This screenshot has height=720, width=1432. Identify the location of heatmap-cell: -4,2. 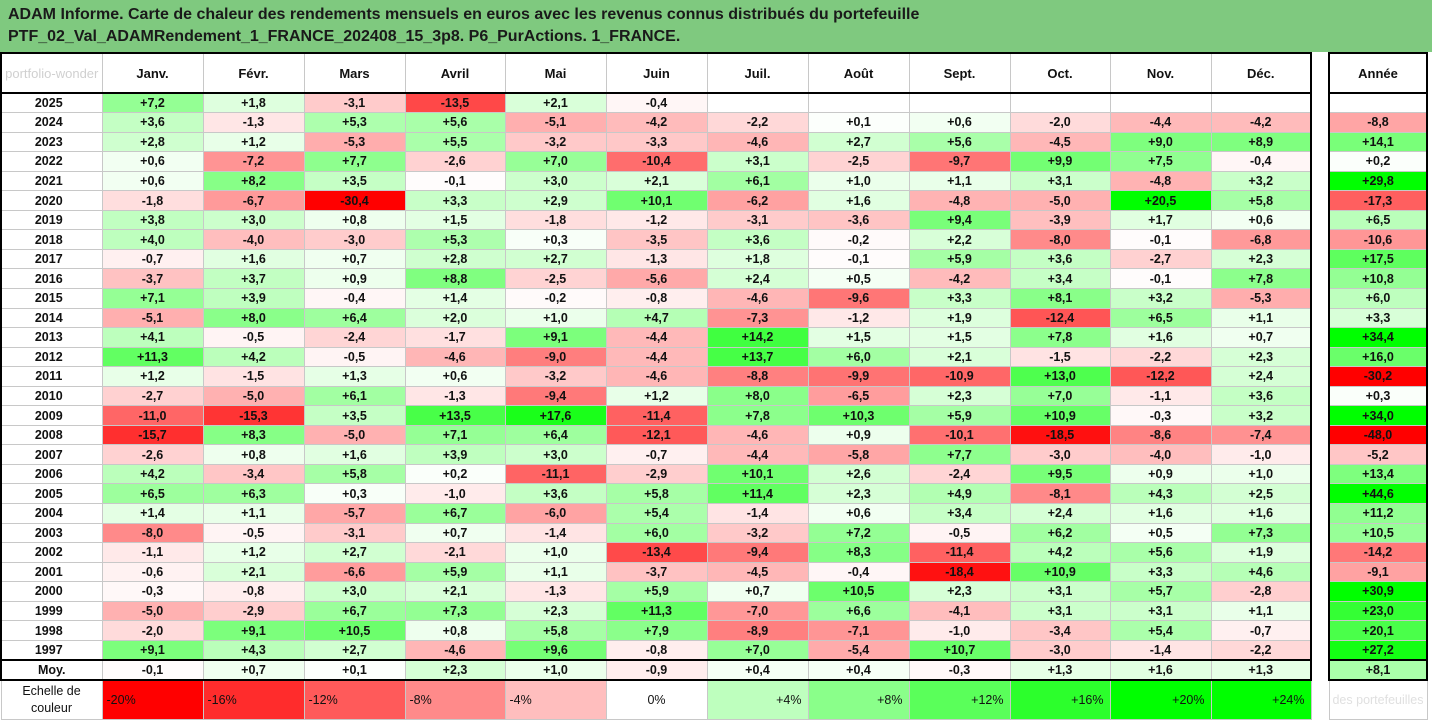
(959, 278).